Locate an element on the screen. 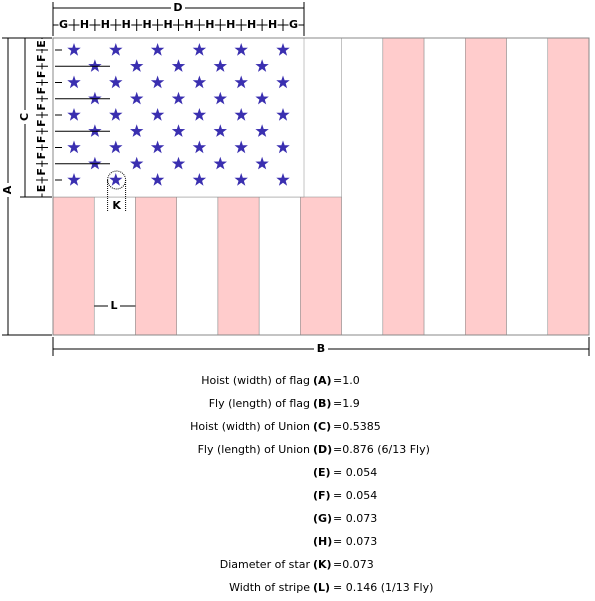  dim-label: D is located at coordinates (177, 7).